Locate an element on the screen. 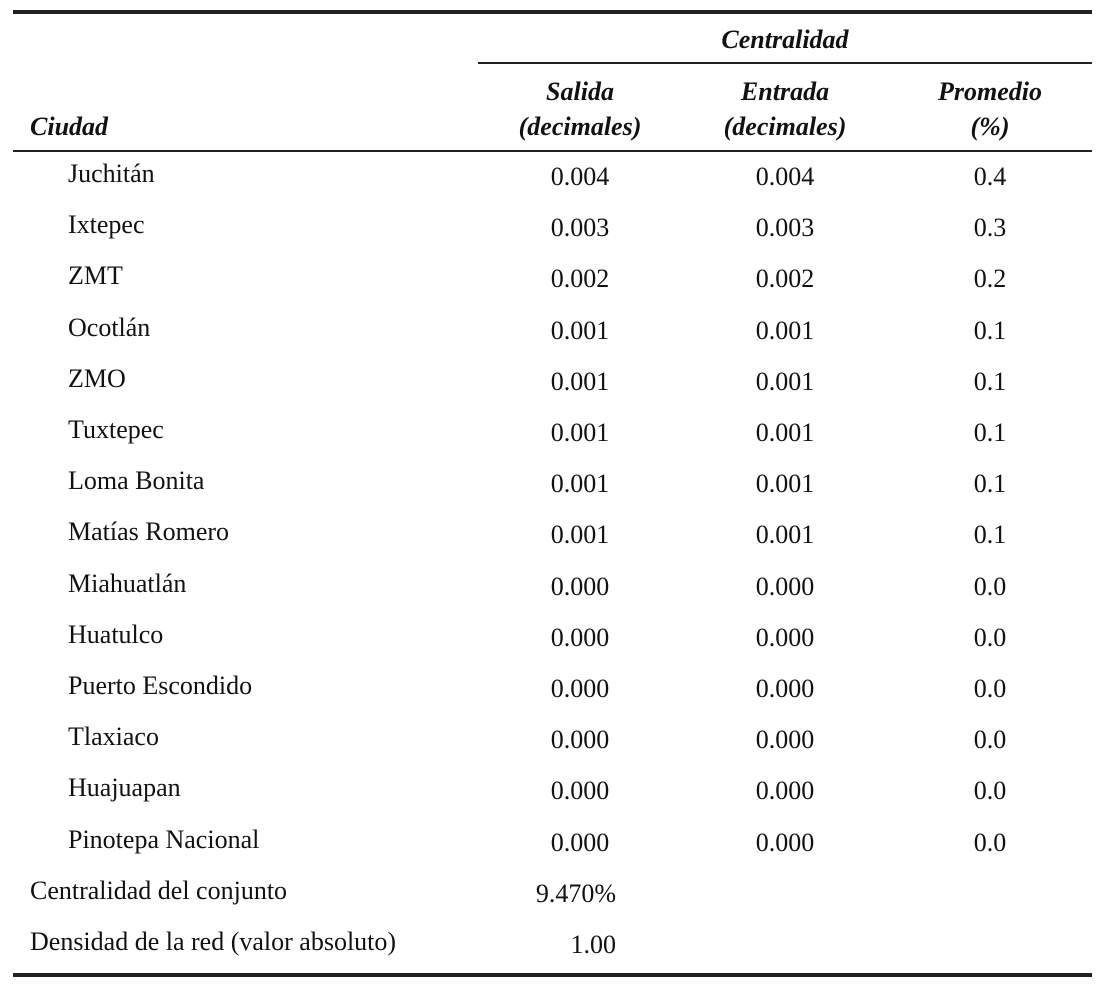 Image resolution: width=1111 pixels, height=987 pixels. city-name: ZMT is located at coordinates (95, 276).